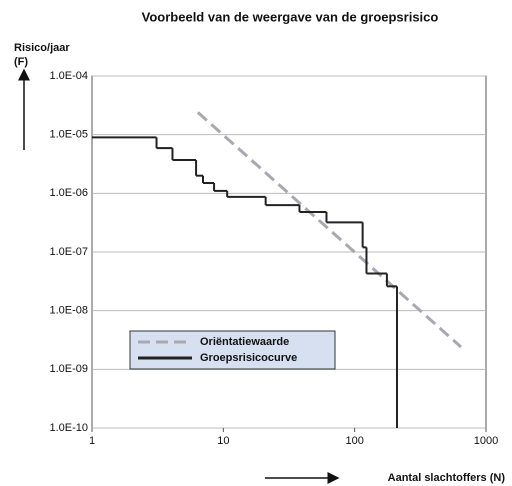 This screenshot has width=512, height=486. What do you see at coordinates (486, 441) in the screenshot?
I see `x-tick-label: 1000` at bounding box center [486, 441].